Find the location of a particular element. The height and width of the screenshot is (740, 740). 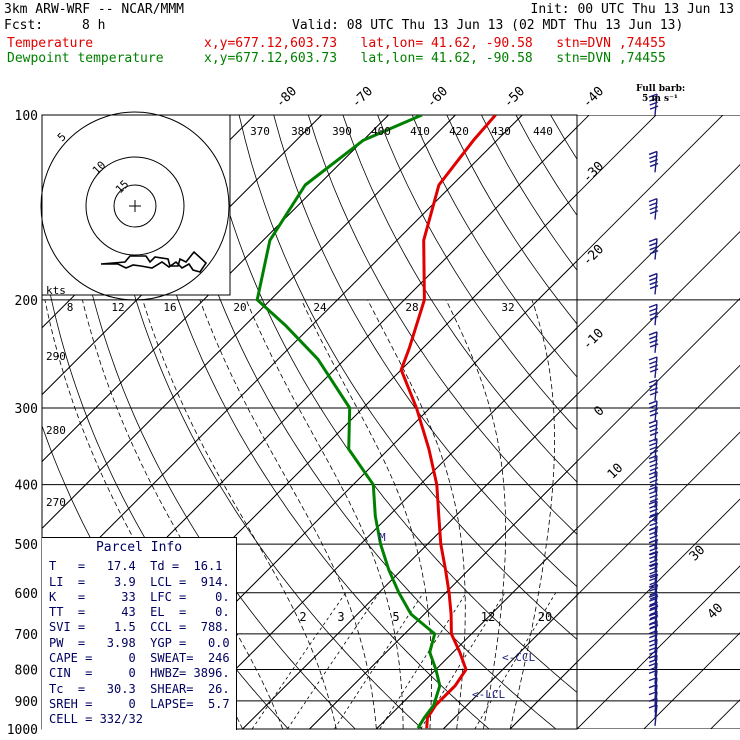

hodograph-trace is located at coordinates (154, 261).